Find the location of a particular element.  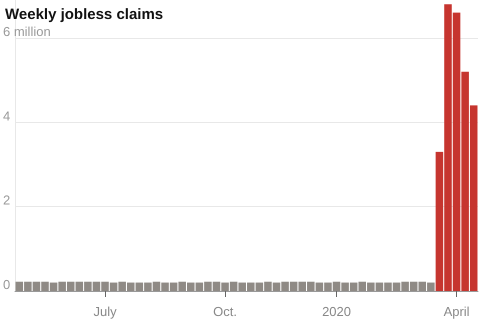

x-tick-label: July is located at coordinates (105, 311).